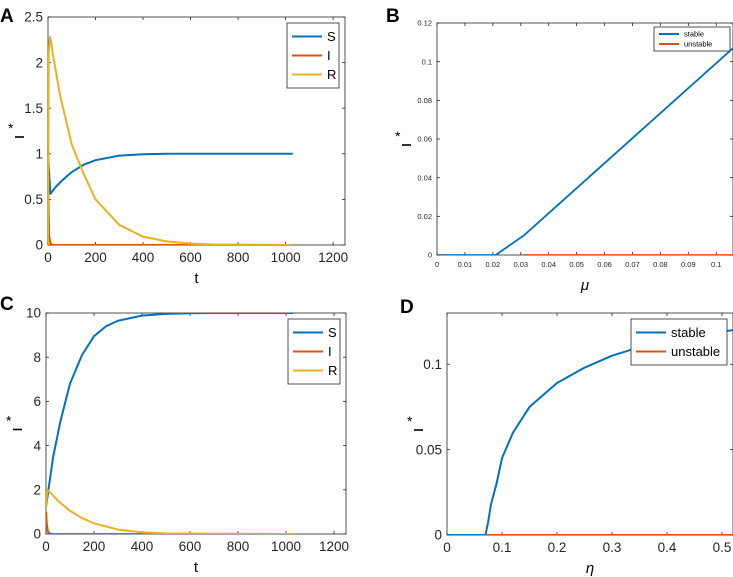 Image resolution: width=733 pixels, height=577 pixels. What do you see at coordinates (39, 62) in the screenshot?
I see `plot-a-ytick-label: 2` at bounding box center [39, 62].